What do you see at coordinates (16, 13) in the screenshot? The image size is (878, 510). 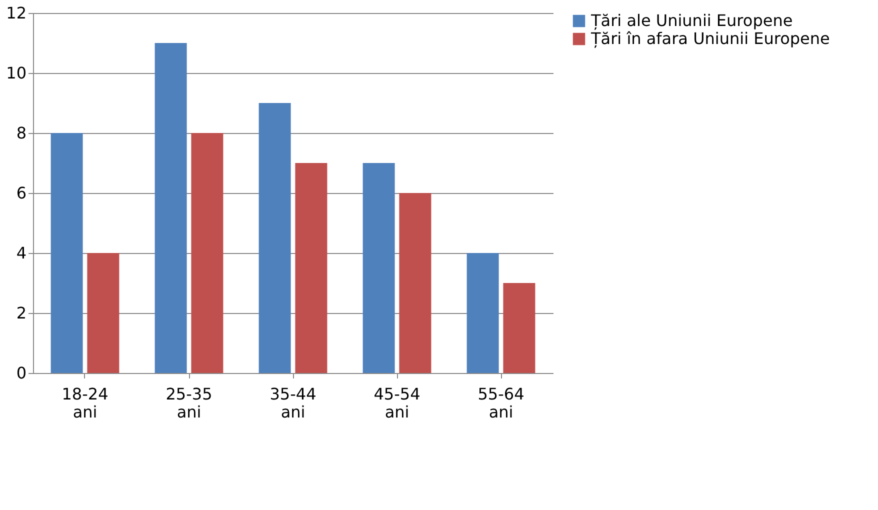 I see `y-tick-label: 12` at bounding box center [16, 13].